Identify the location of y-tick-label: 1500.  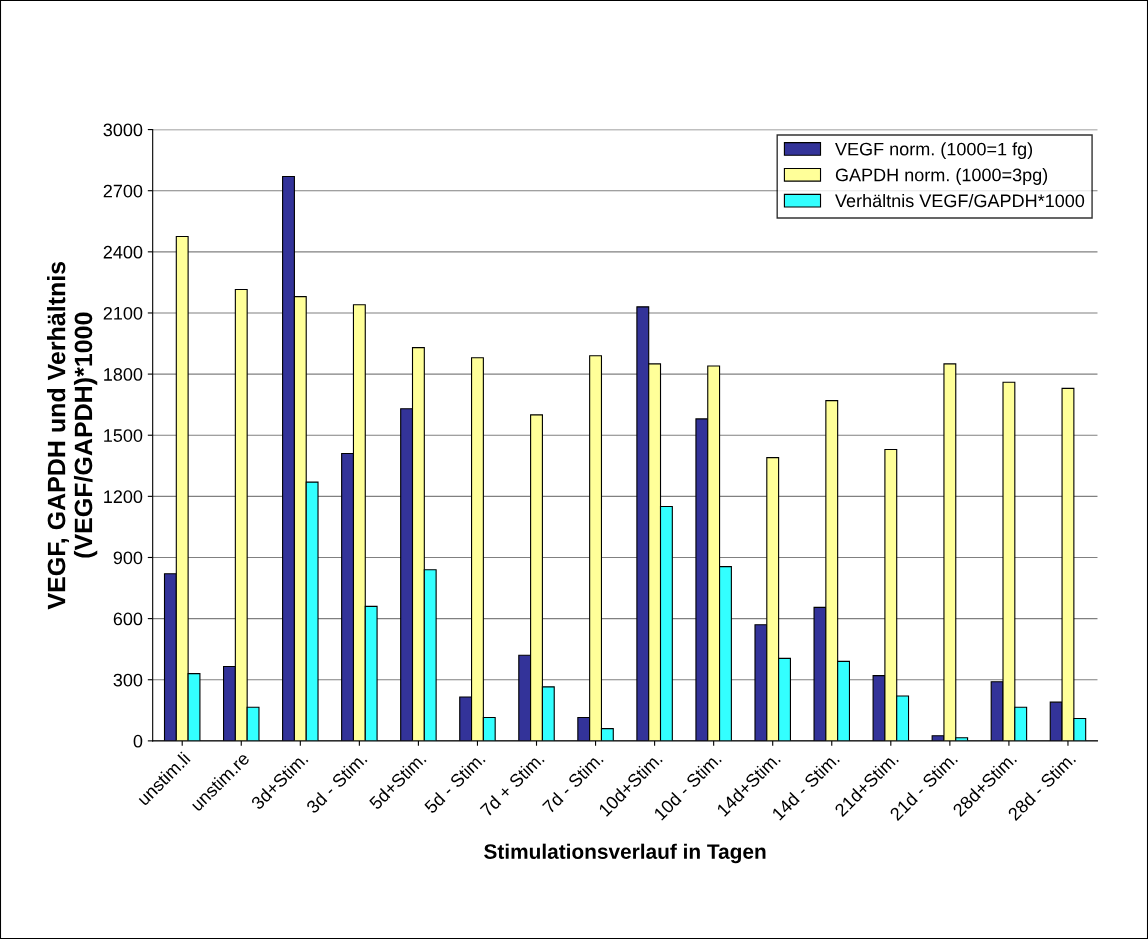
(123, 435).